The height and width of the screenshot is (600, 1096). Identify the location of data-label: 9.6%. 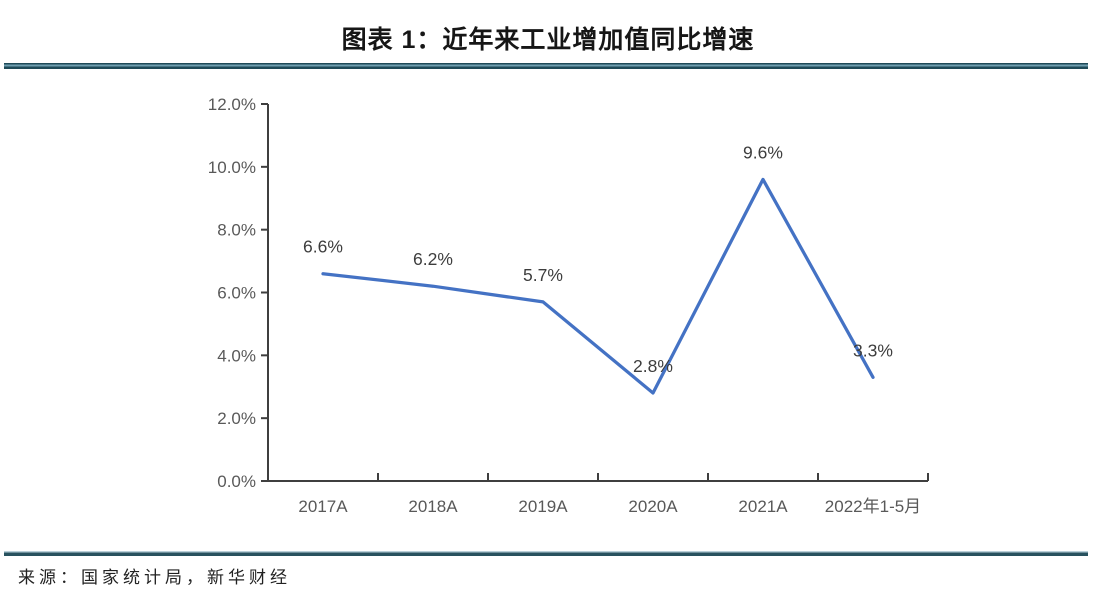
(763, 152).